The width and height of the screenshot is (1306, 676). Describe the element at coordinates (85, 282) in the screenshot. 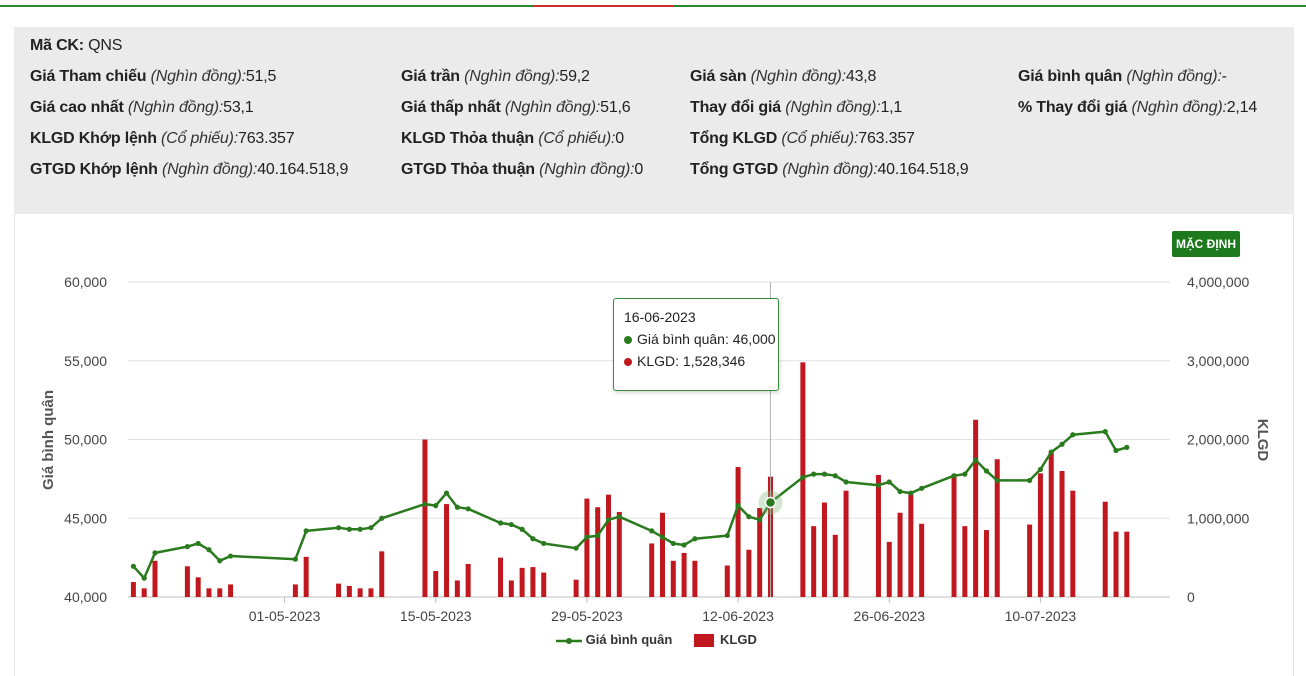

I see `left-tick-label: 60,000` at that location.